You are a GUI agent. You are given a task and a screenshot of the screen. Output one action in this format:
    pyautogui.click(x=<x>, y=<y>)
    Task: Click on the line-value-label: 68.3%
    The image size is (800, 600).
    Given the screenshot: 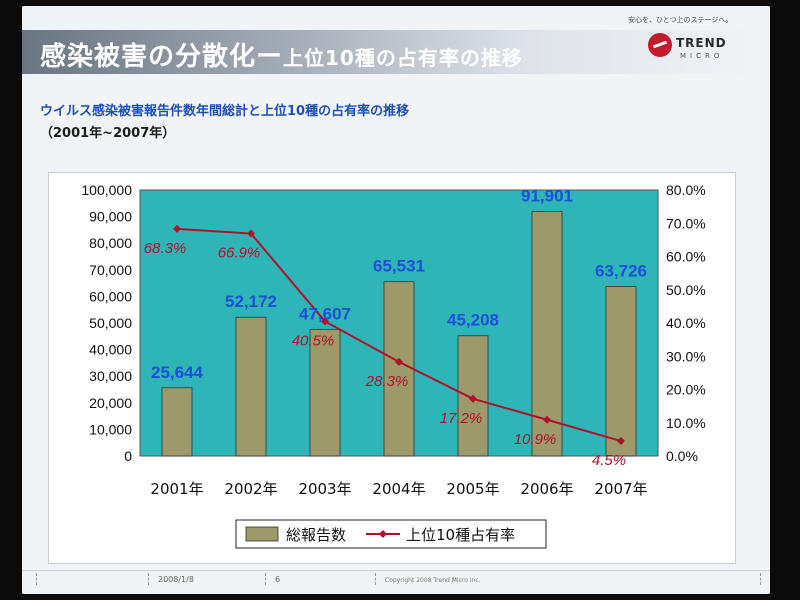 What is the action you would take?
    pyautogui.click(x=165, y=248)
    